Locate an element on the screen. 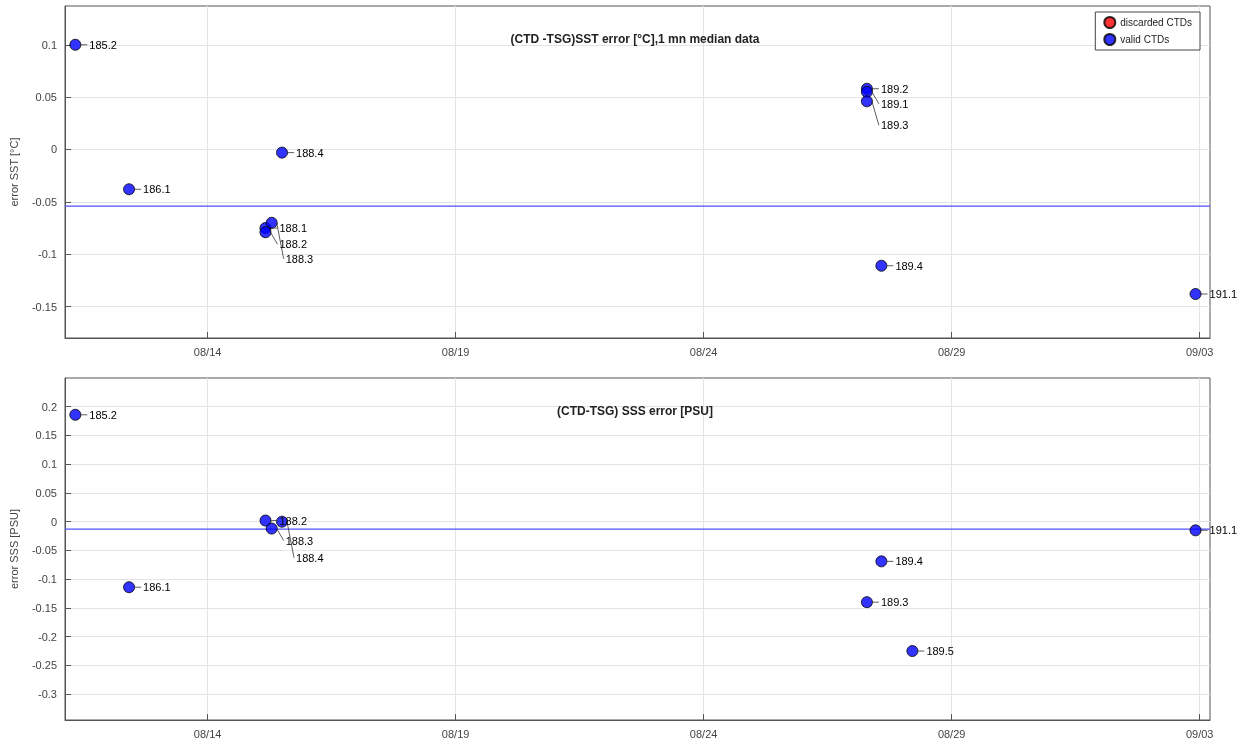 This screenshot has height=753, width=1255. y-tick-label: 0.2 is located at coordinates (49, 406).